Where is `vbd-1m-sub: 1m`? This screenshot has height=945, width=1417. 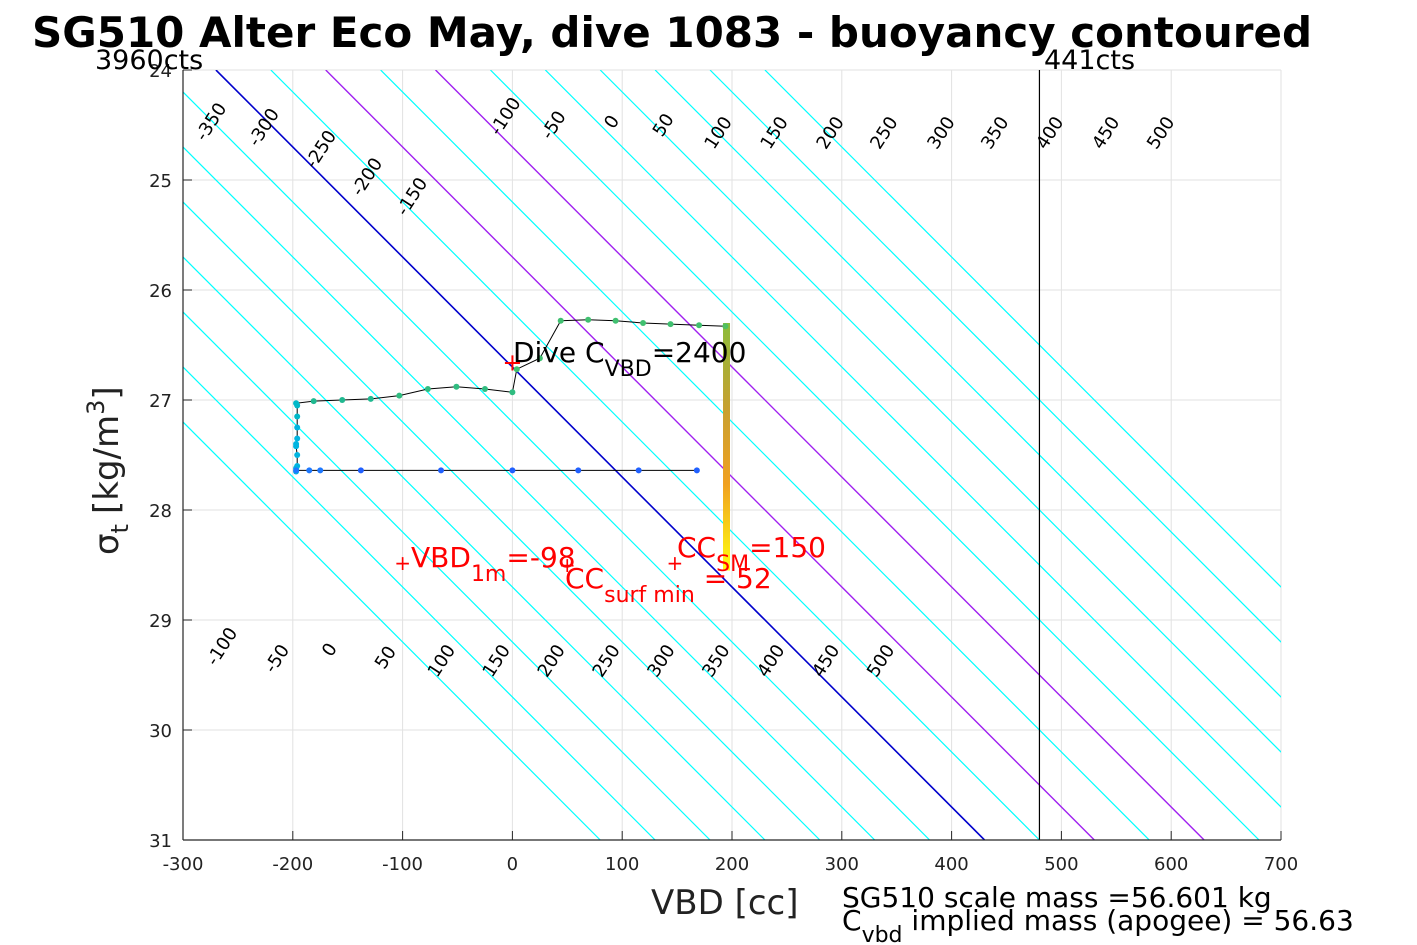
vbd-1m-sub: 1m is located at coordinates (488, 574).